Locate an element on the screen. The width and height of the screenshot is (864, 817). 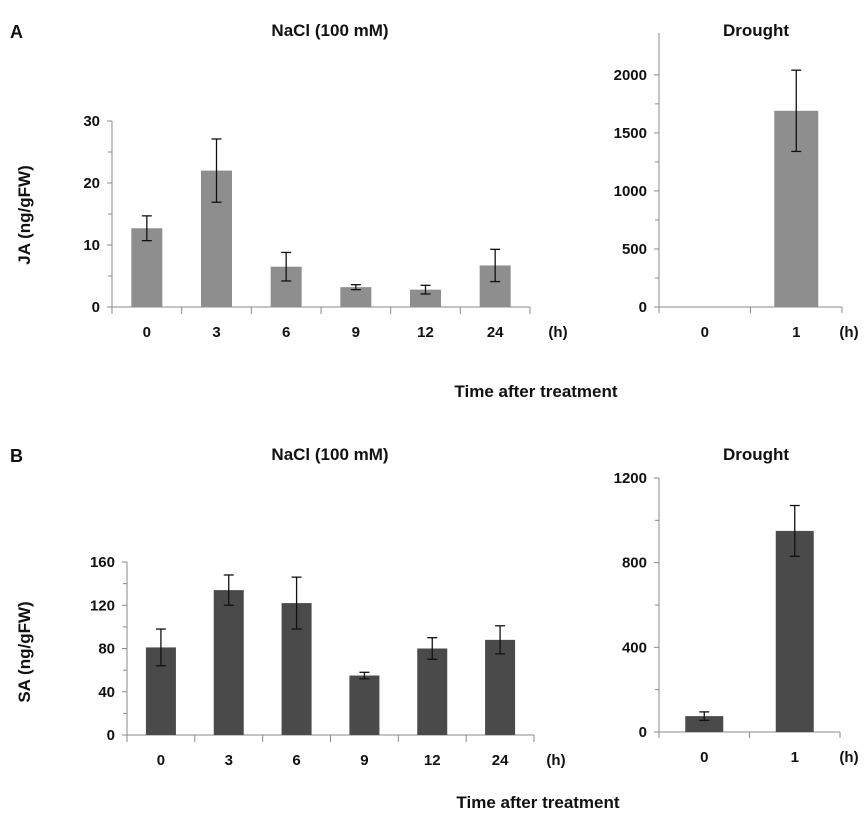
plot-a-drought: 0 500 1000 1500 2000 0 1 (h) is located at coordinates (736, 187).